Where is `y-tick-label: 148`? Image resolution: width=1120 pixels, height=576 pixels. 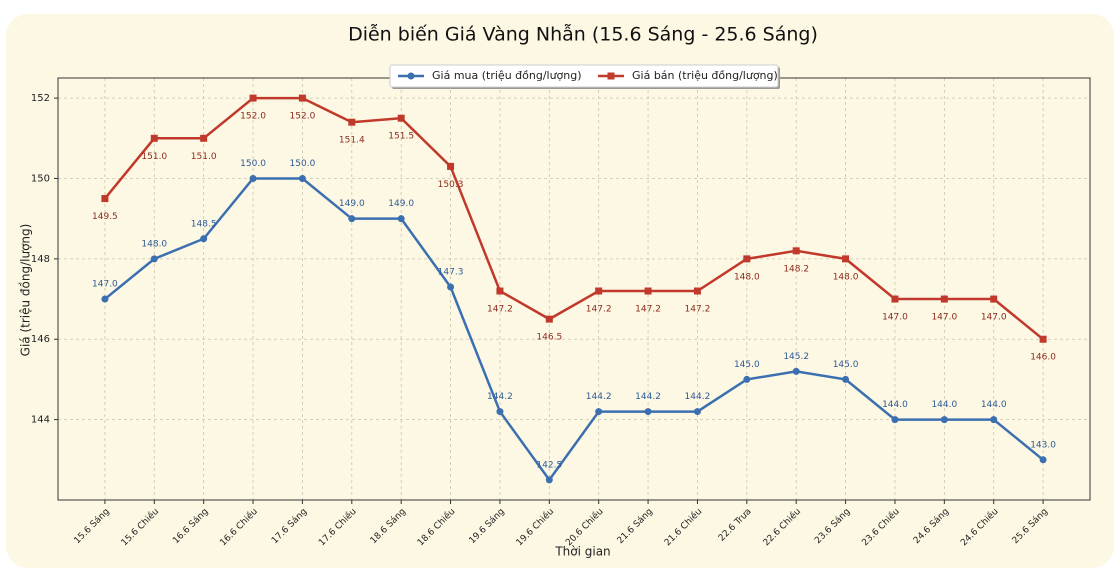
y-tick-label: 148 is located at coordinates (40, 259).